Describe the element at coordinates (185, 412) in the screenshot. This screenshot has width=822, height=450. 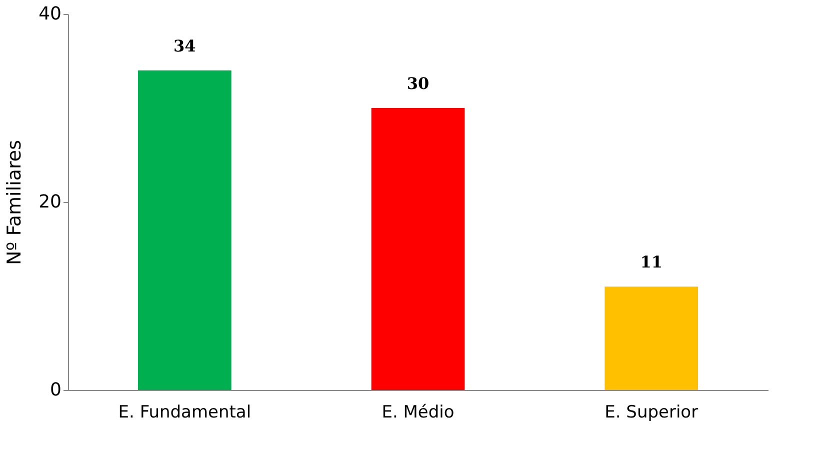
I see `x-tick-label: E. Fundamental` at that location.